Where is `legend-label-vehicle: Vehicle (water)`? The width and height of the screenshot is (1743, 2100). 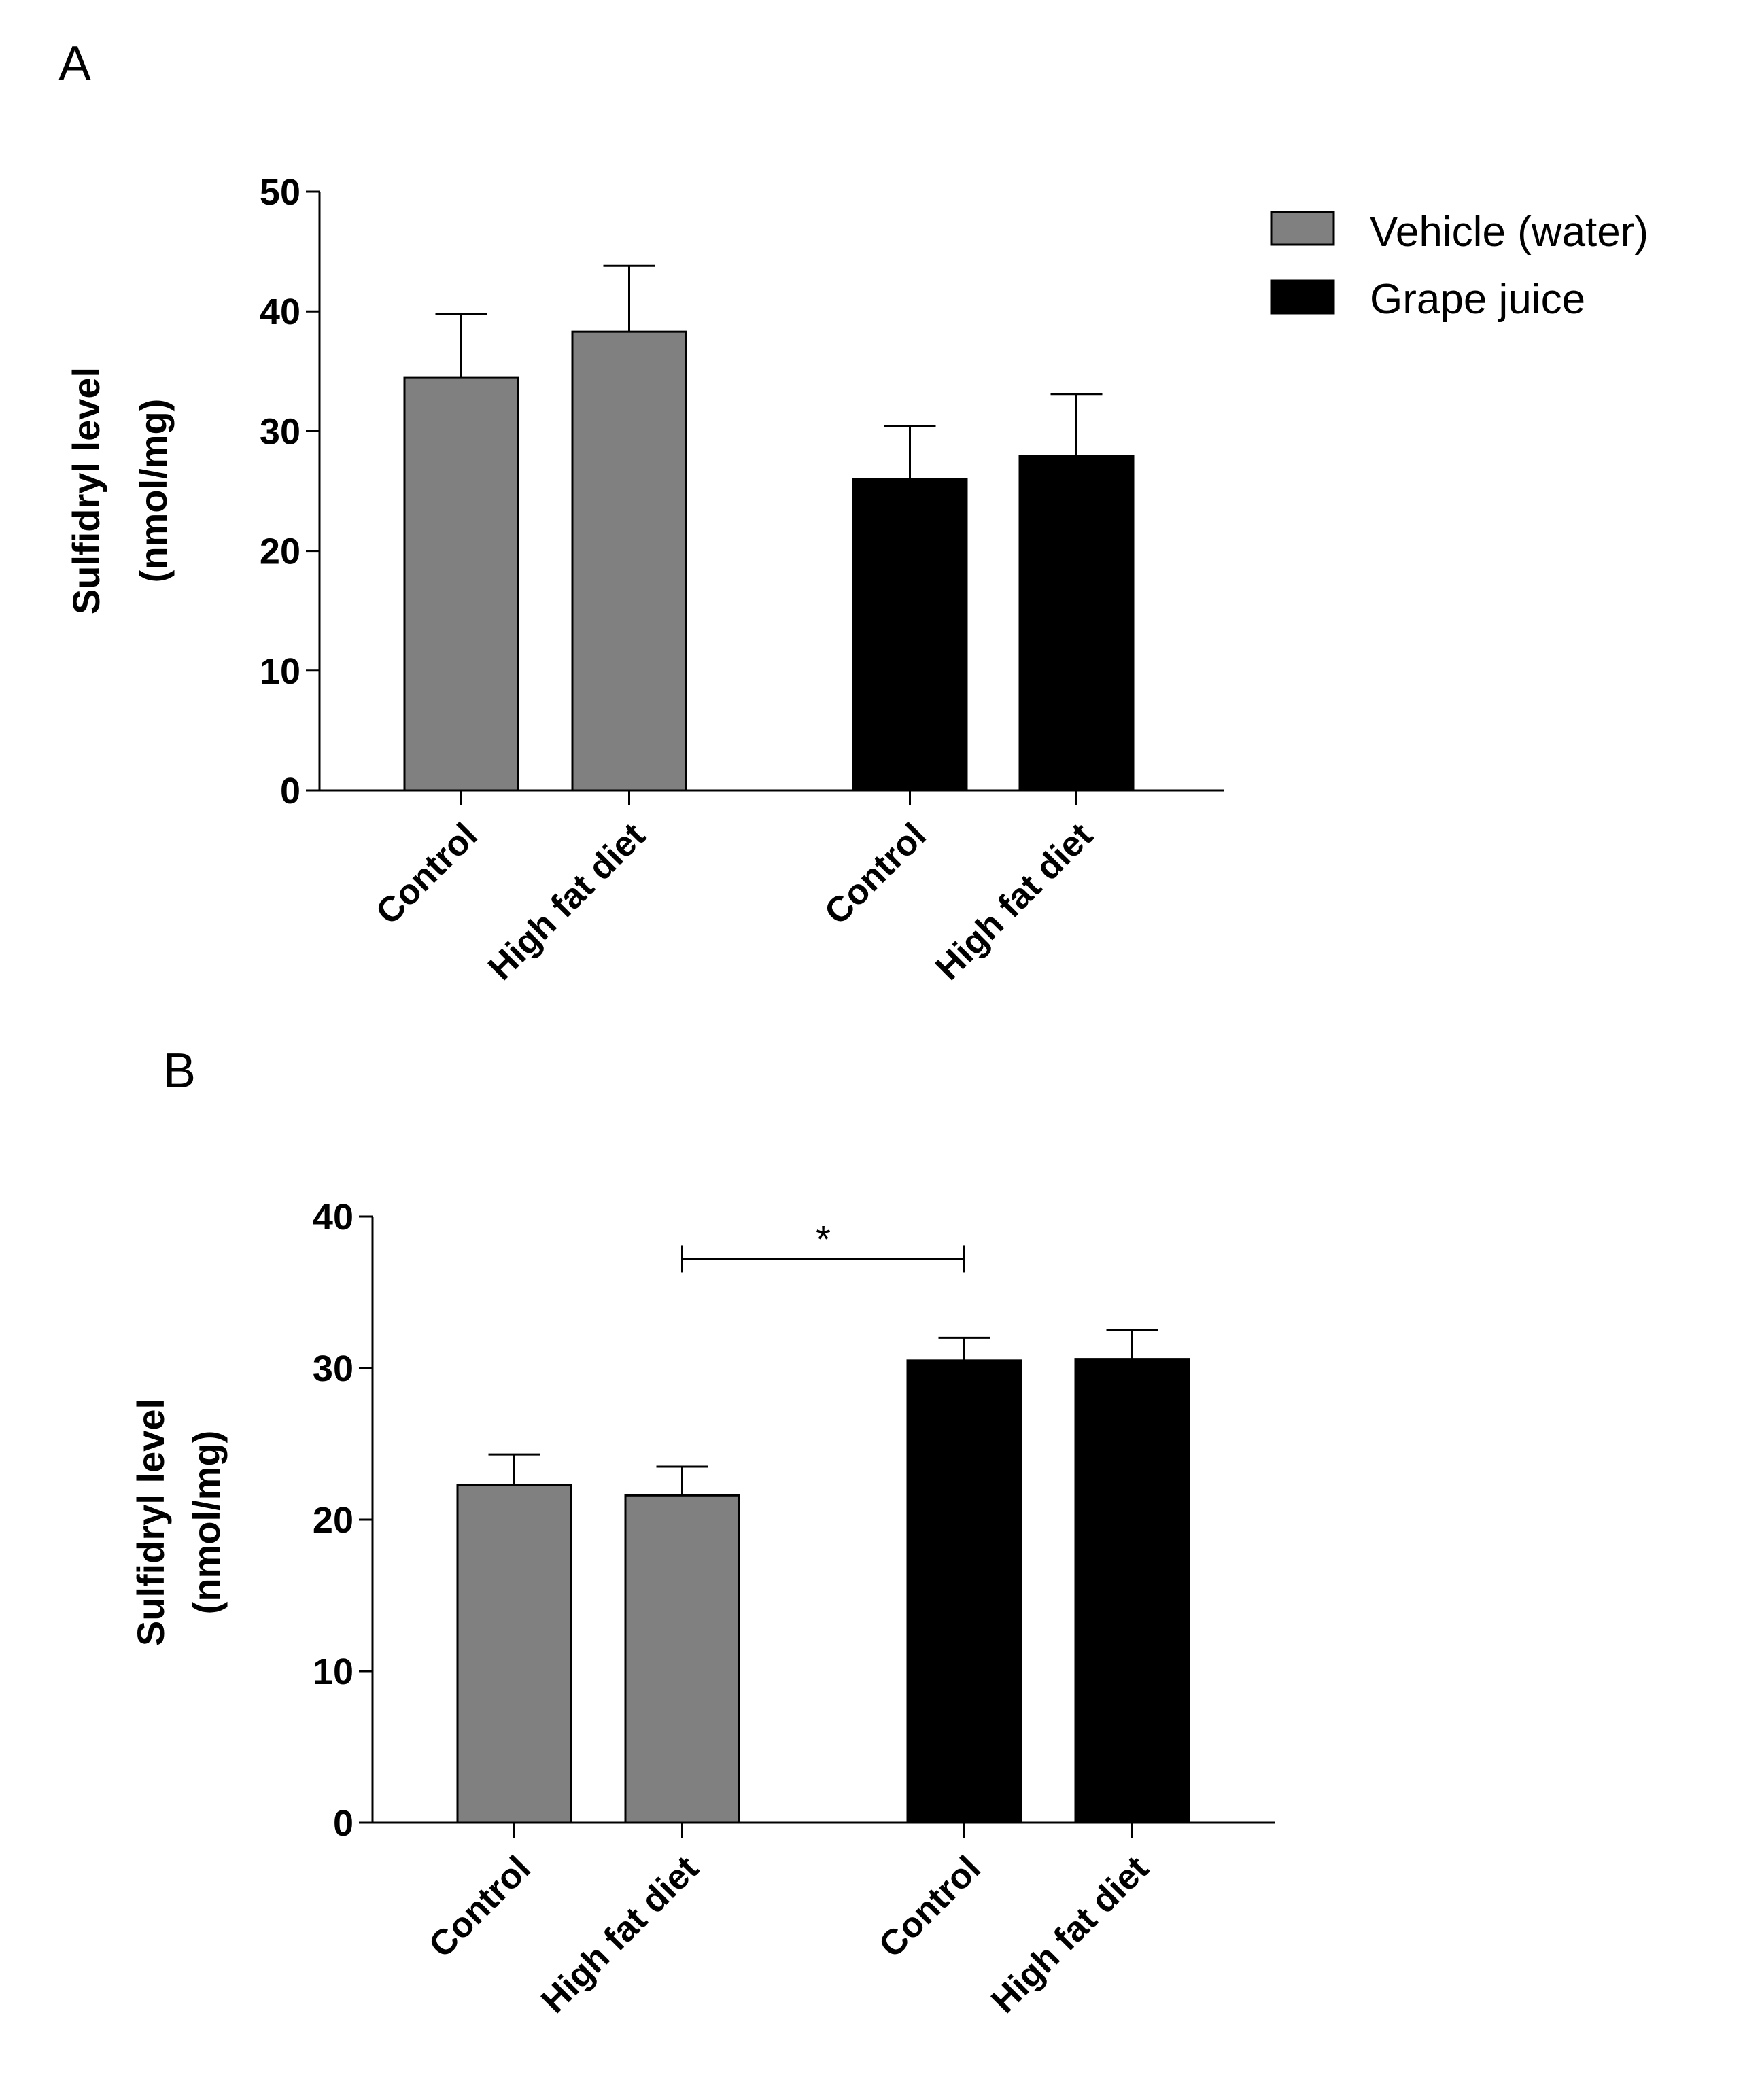 legend-label-vehicle: Vehicle (water) is located at coordinates (1510, 233).